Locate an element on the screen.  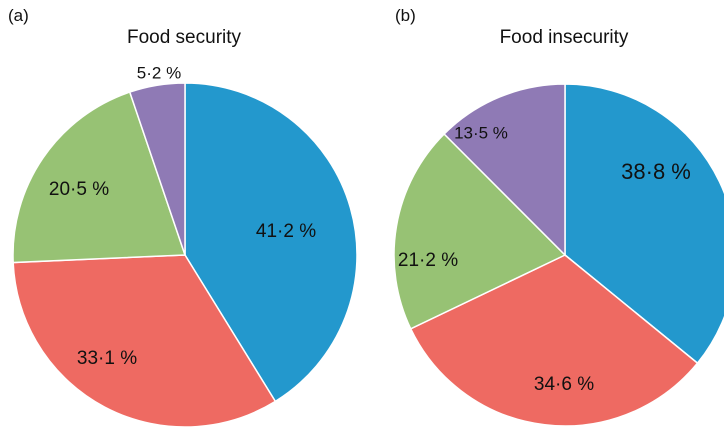
panel-label-a: (a) is located at coordinates (18, 15).